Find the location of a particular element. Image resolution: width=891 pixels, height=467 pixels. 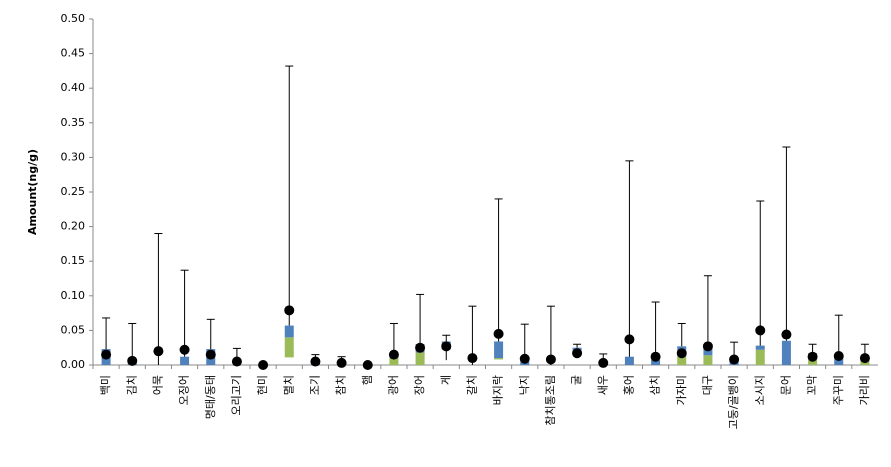

y-tick-label: 0.35 is located at coordinates (73, 122).